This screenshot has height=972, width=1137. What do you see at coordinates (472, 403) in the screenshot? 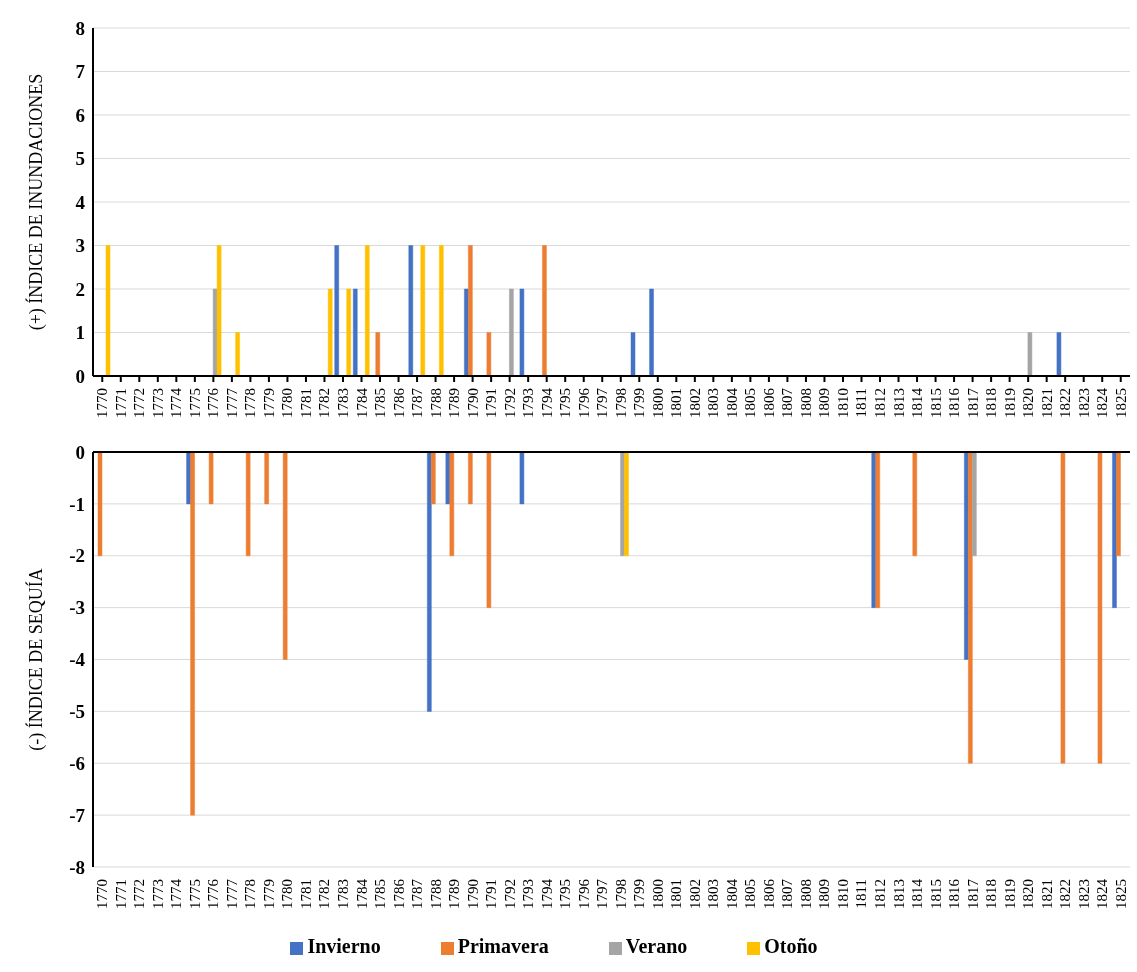
I see `x-tick-label: 1790` at bounding box center [472, 403].